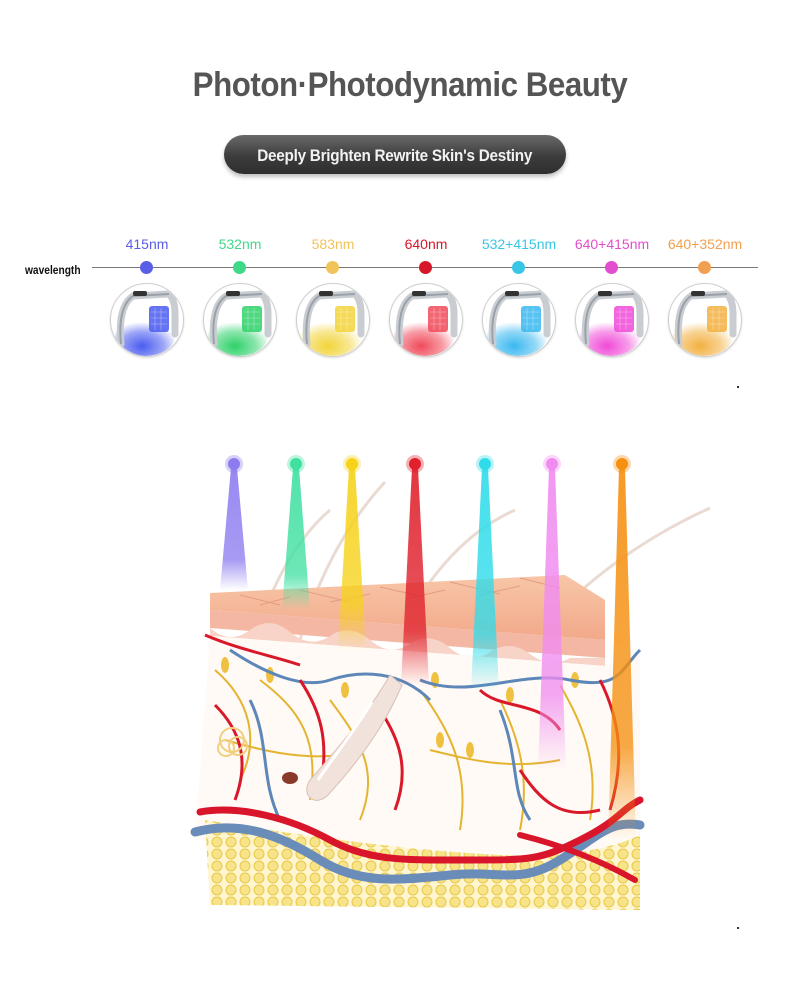 The image size is (790, 992). I want to click on deep-vein, so click(417, 851).